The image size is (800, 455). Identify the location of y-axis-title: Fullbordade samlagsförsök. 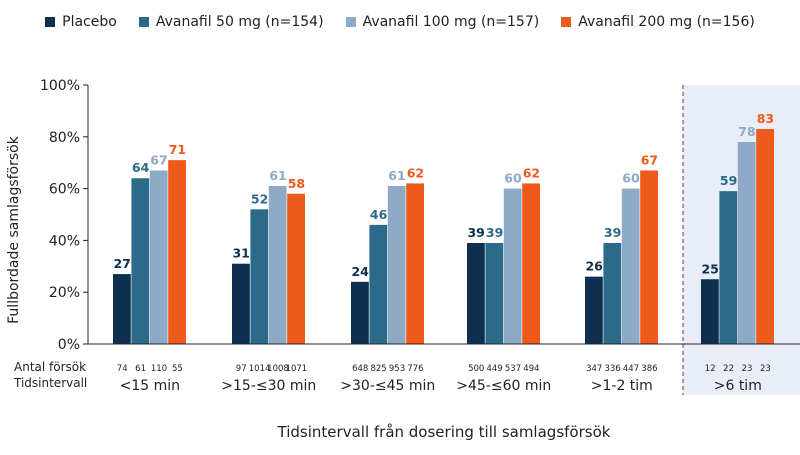
(14, 230).